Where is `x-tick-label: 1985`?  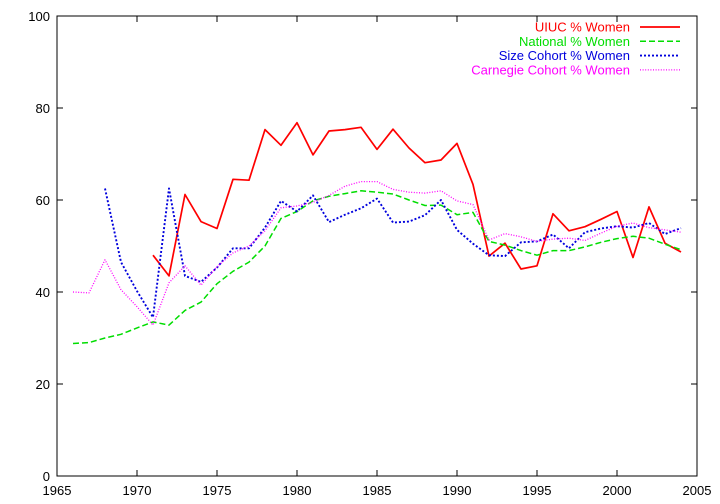 x-tick-label: 1985 is located at coordinates (377, 490).